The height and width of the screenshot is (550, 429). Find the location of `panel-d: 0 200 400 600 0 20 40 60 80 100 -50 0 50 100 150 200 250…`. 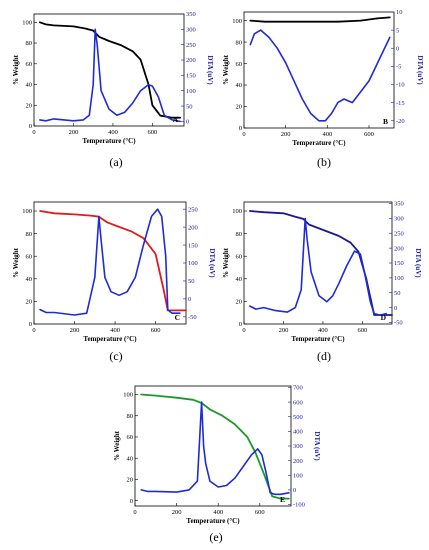

panel-d: 0 200 400 600 0 20 40 60 80 100 -50 0 50 100 150 200 250… is located at coordinates (320, 271).